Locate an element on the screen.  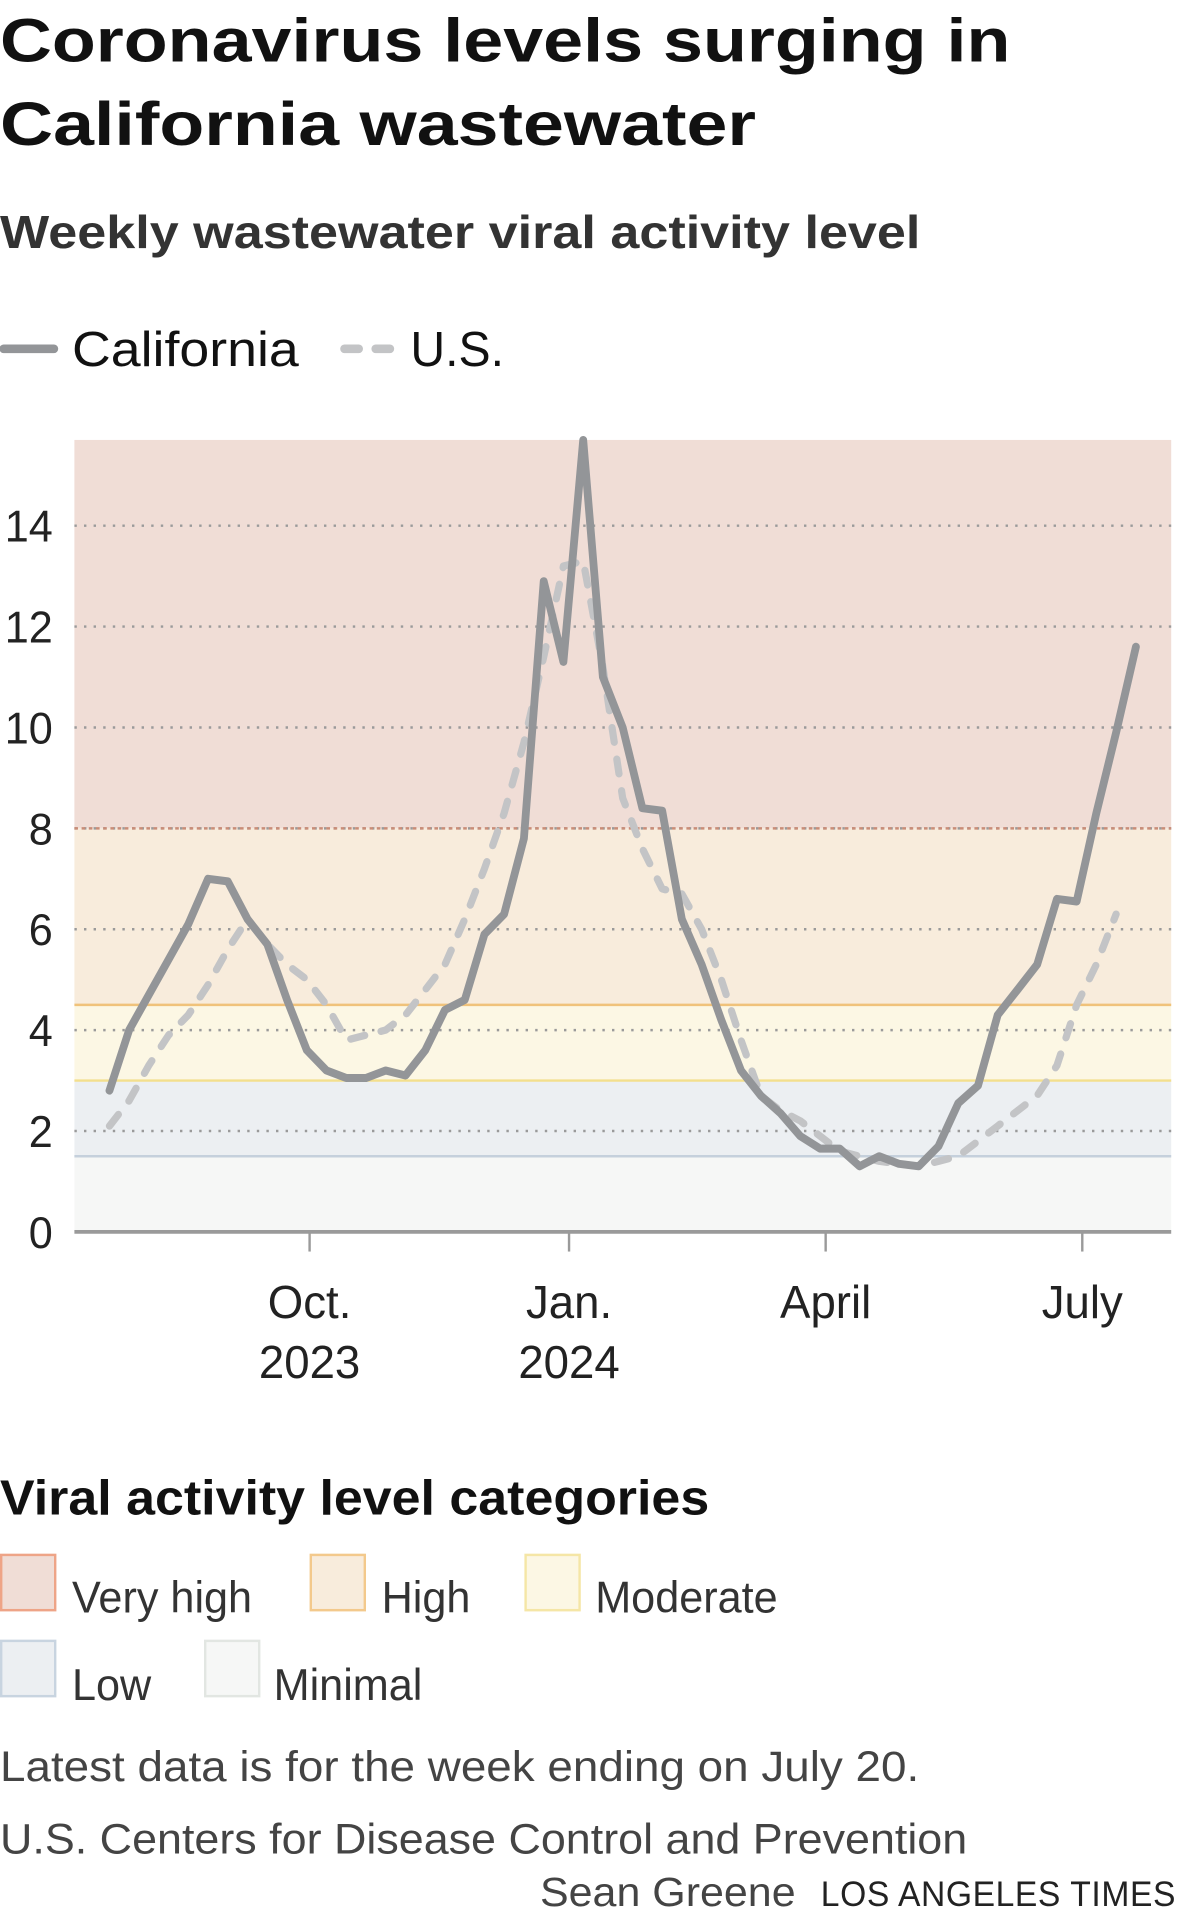
y-tick-label: 10 is located at coordinates (29, 729).